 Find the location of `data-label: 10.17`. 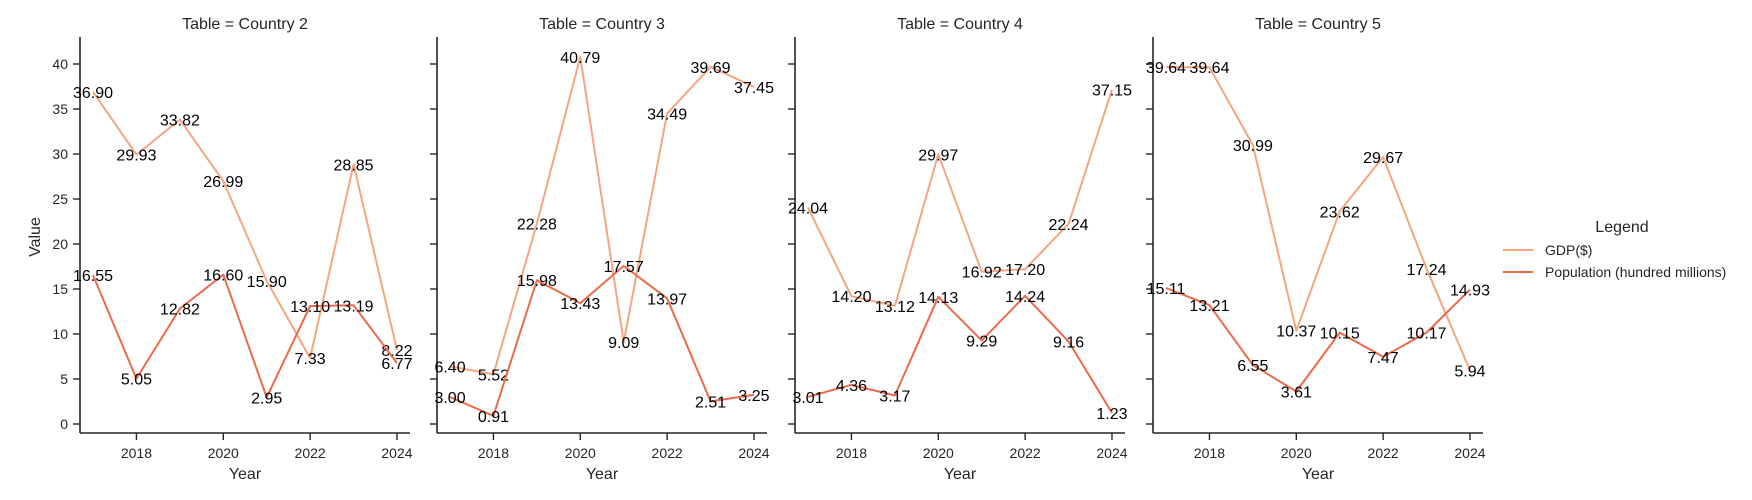

data-label: 10.17 is located at coordinates (1427, 333).